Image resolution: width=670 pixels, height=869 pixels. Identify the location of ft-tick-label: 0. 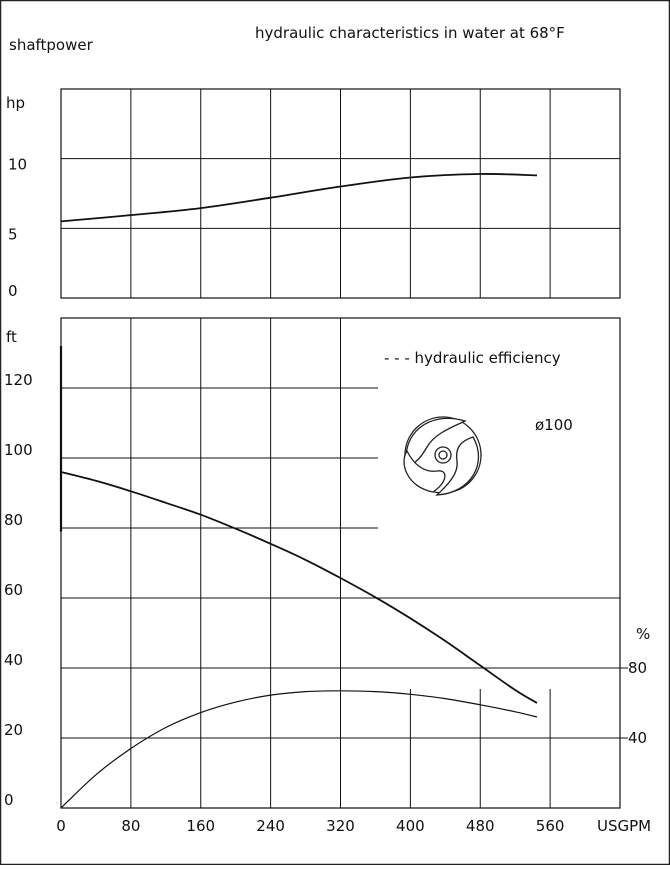
(9, 800).